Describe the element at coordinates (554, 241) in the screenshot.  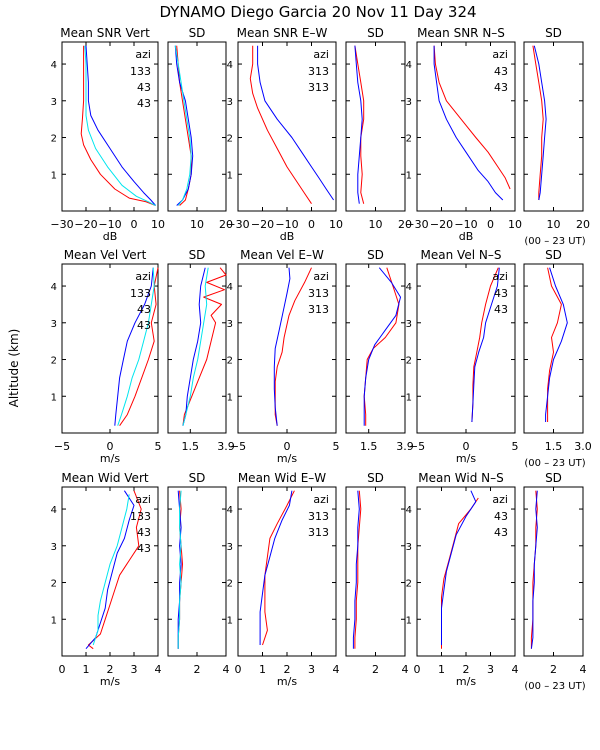
I see `time-note-1: (00 – 23 UT)` at that location.